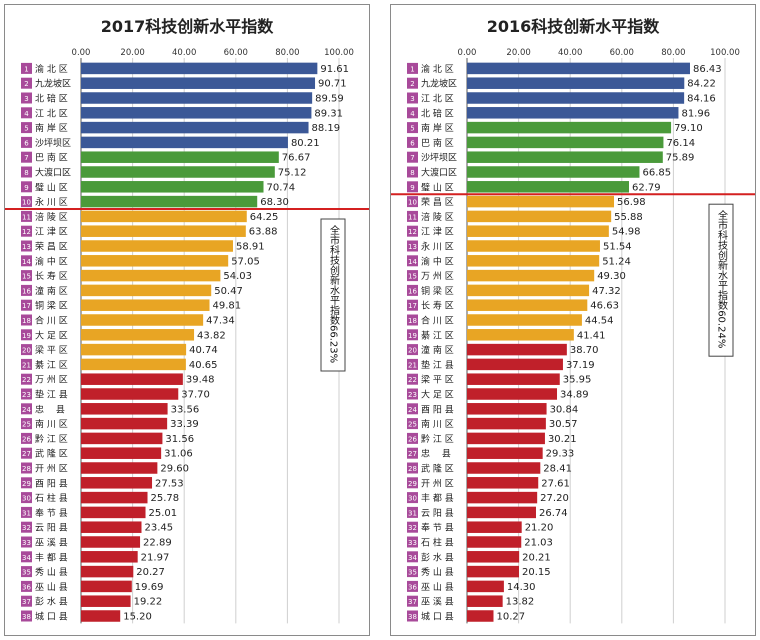 The height and width of the screenshot is (640, 760). What do you see at coordinates (573, 26) in the screenshot?
I see `chart-title: 2016科技创新水平指数` at bounding box center [573, 26].